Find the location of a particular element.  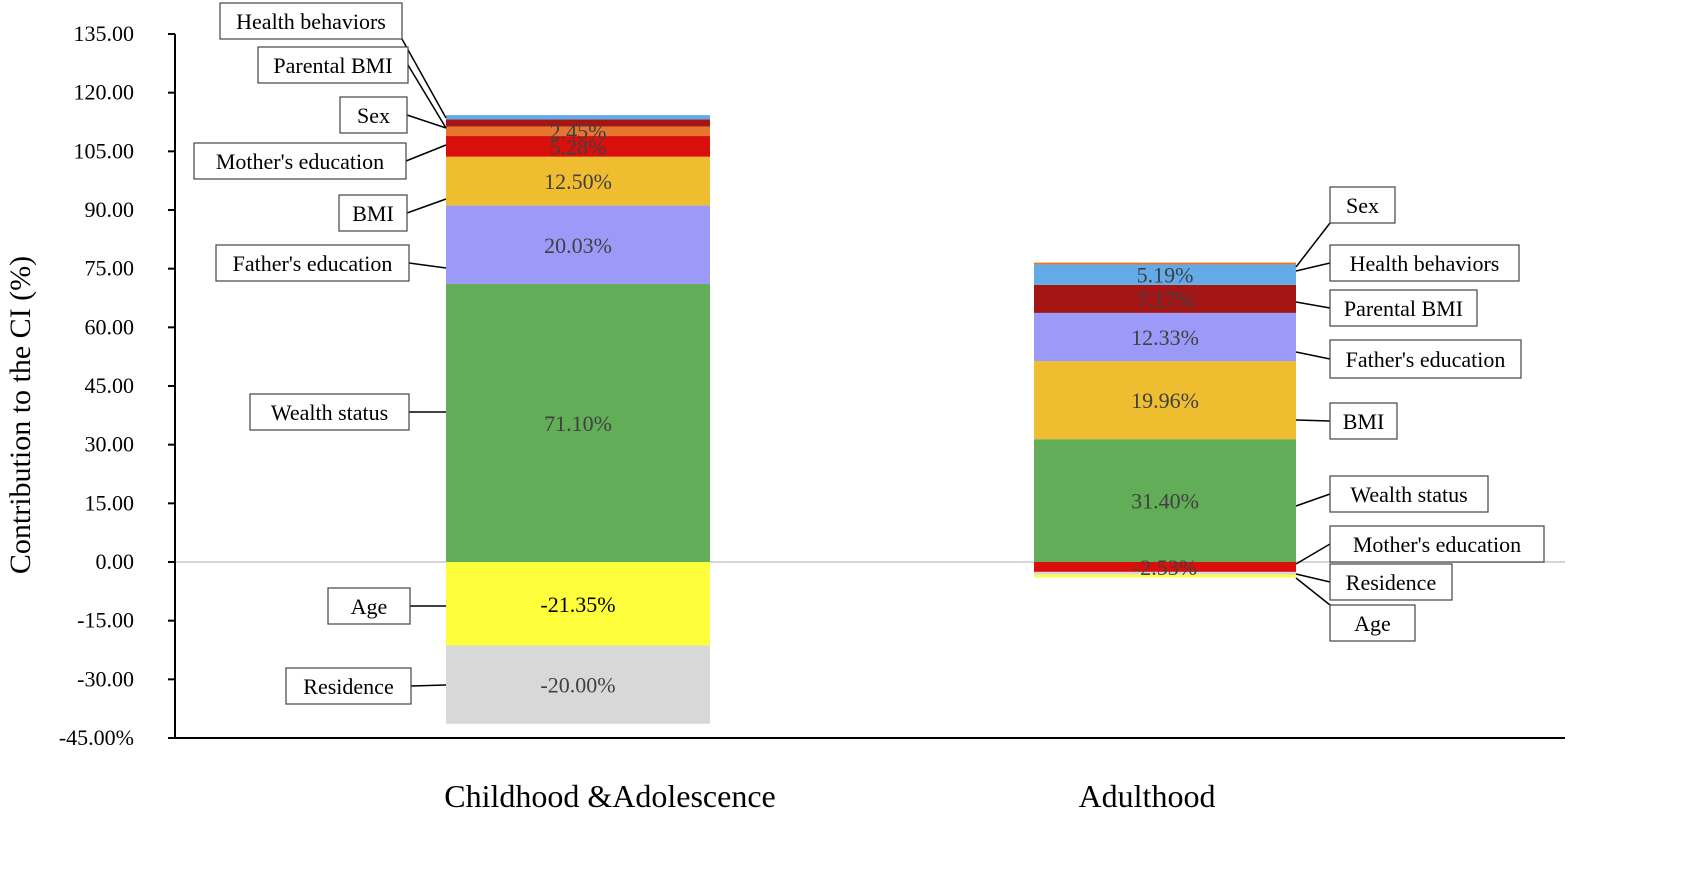

data-label-wealth-status: 71.10% is located at coordinates (578, 423).